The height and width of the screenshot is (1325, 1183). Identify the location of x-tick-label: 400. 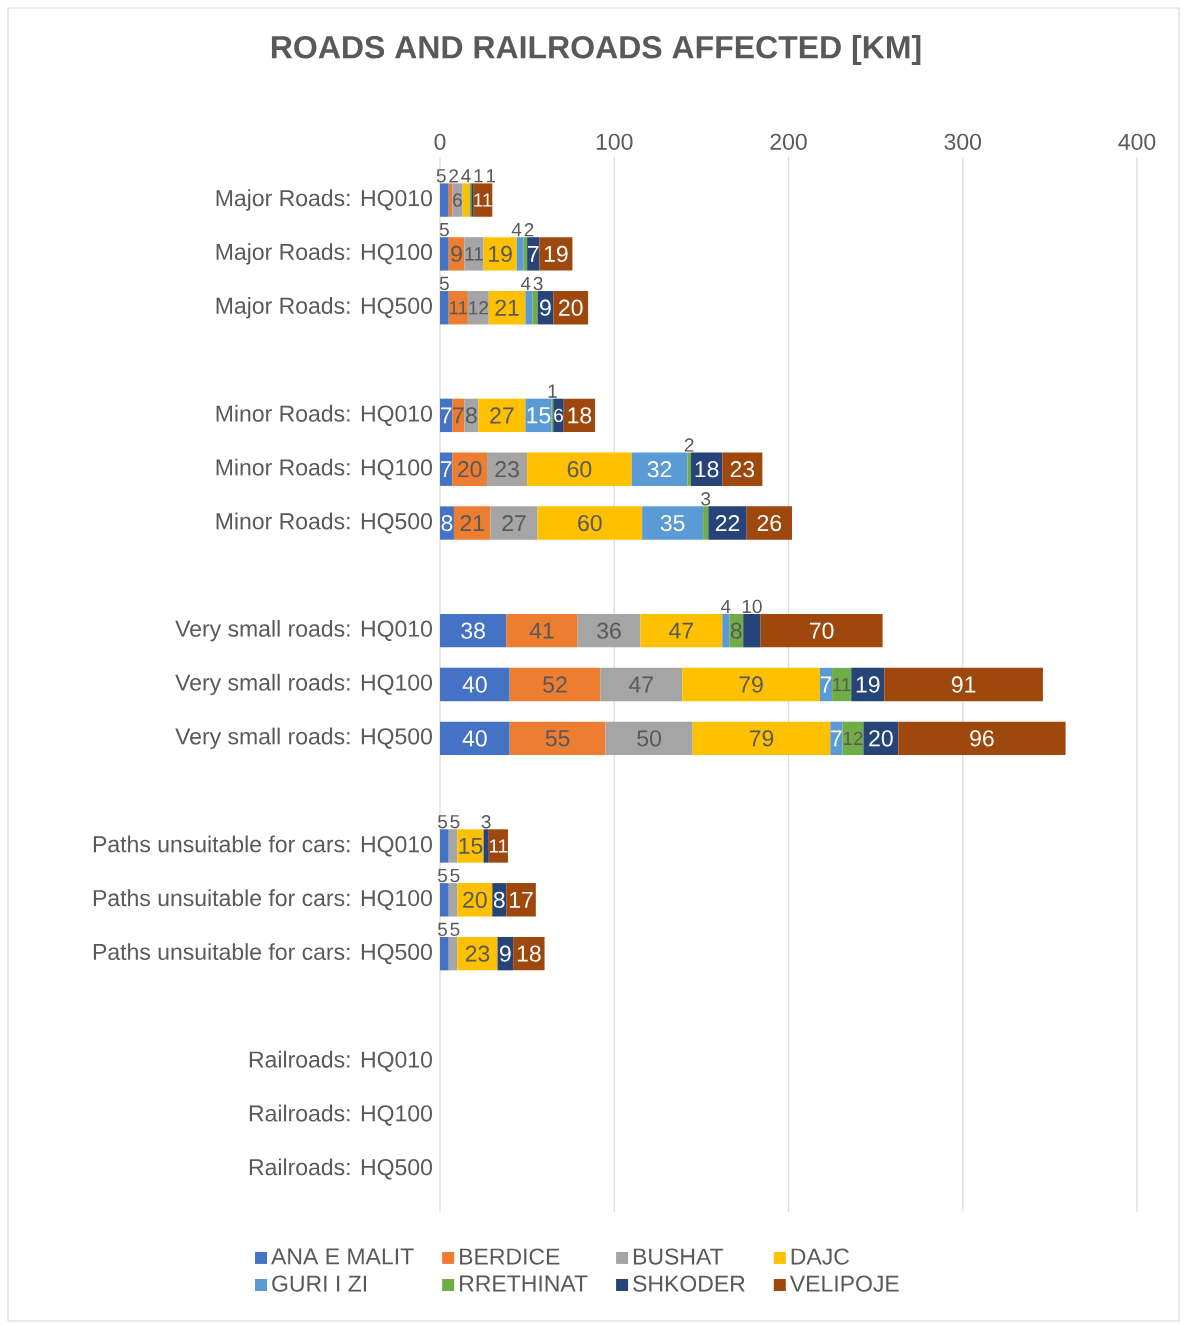
(1137, 141).